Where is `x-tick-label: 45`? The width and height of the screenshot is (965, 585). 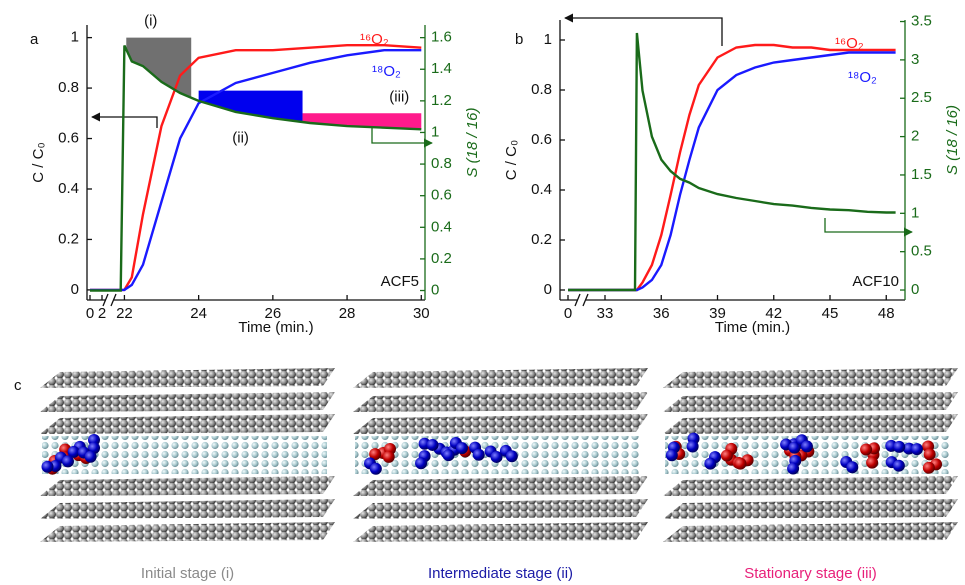
x-tick-label: 45 is located at coordinates (830, 313).